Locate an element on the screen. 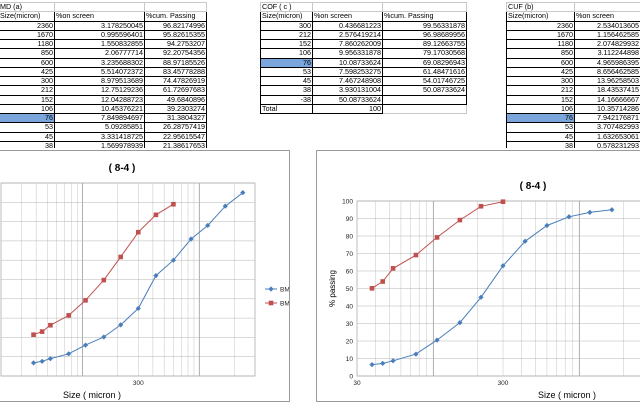 Image resolution: width=640 pixels, height=402 pixels. table-cell: 10.35714286 is located at coordinates (607, 108).